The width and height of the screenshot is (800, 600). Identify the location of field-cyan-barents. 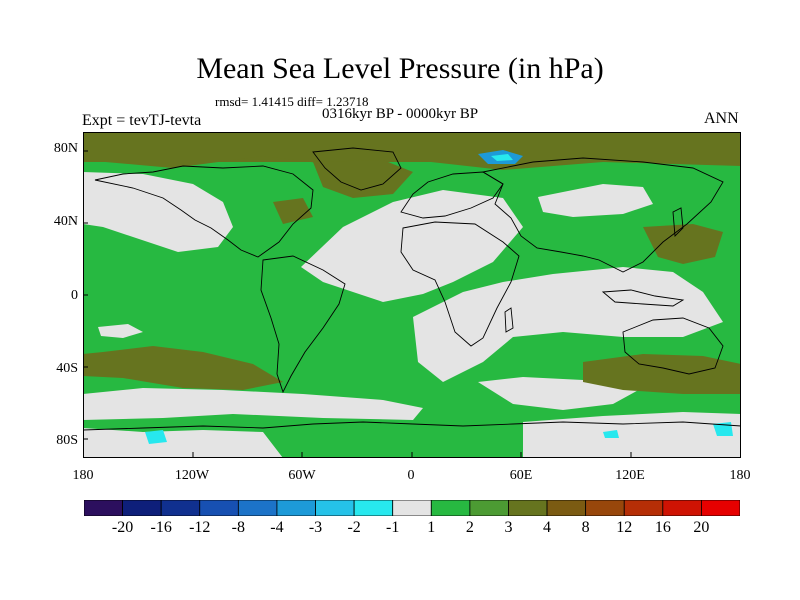
(502, 157).